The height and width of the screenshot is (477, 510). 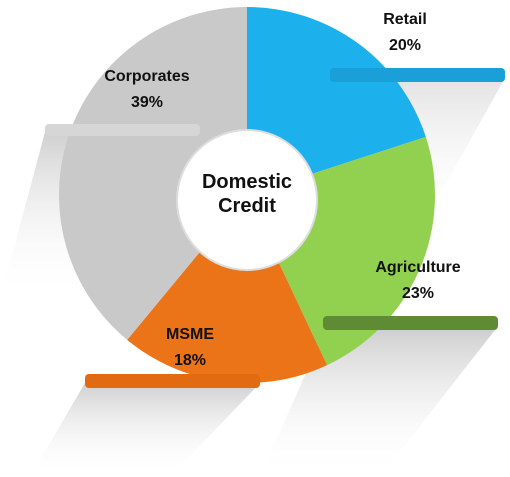 I want to click on value-label: 23%, so click(x=418, y=293).